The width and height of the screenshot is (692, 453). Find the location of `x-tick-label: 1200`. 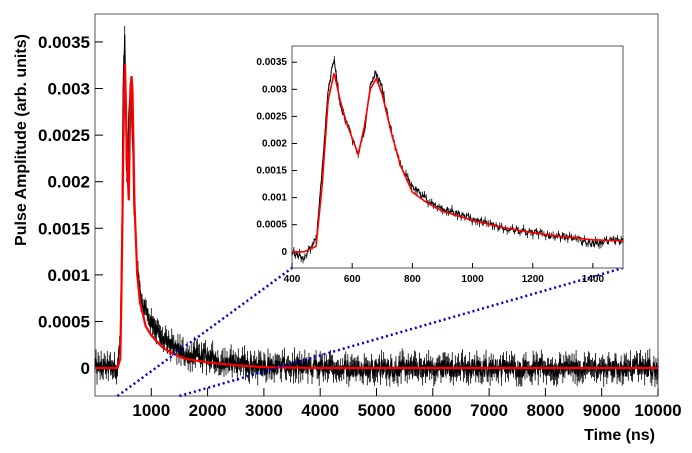

x-tick-label: 1200 is located at coordinates (533, 279).